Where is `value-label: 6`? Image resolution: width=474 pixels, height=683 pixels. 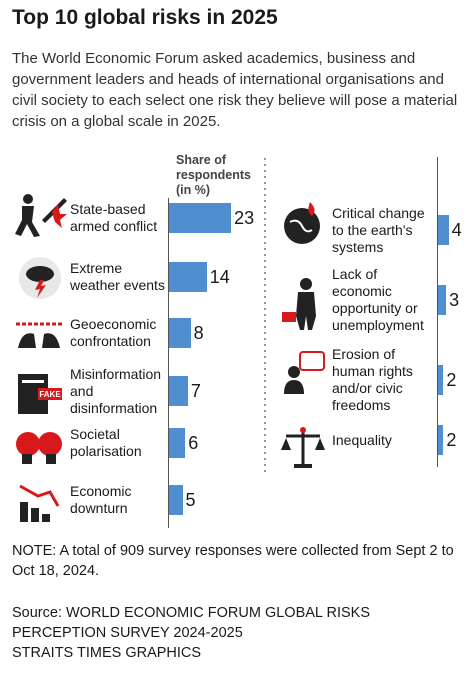 value-label: 6 is located at coordinates (193, 442).